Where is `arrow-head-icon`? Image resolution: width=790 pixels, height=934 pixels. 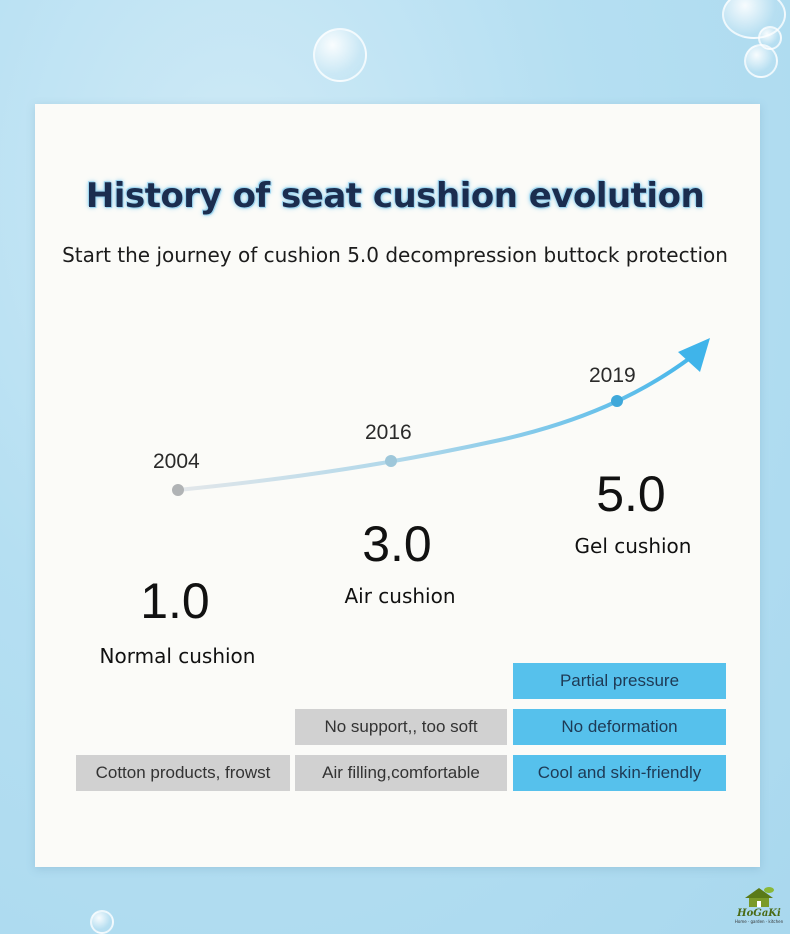 arrow-head-icon is located at coordinates (694, 355).